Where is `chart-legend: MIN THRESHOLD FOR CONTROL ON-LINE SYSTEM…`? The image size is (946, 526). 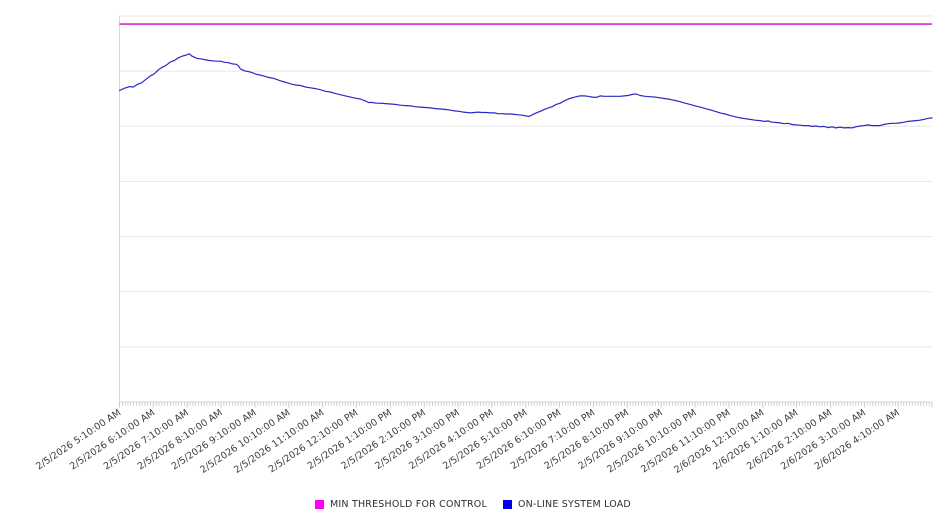
chart-legend: MIN THRESHOLD FOR CONTROL ON-LINE SYSTEM… is located at coordinates (473, 504).